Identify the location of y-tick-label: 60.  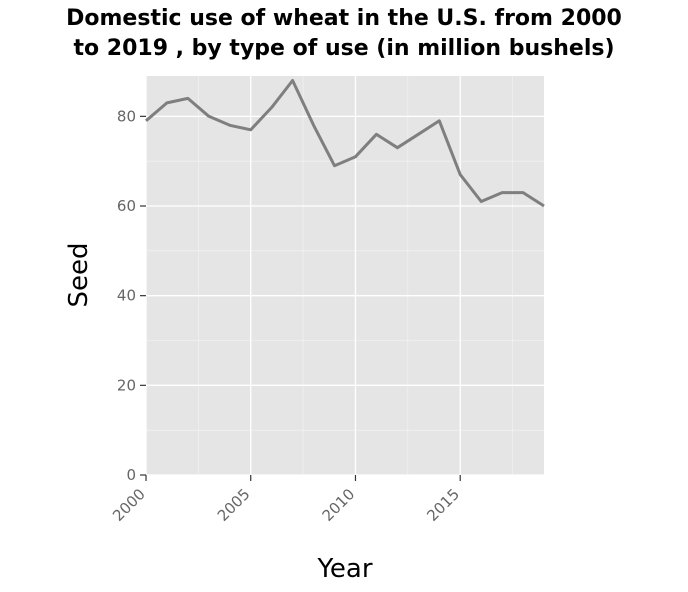
(126, 206).